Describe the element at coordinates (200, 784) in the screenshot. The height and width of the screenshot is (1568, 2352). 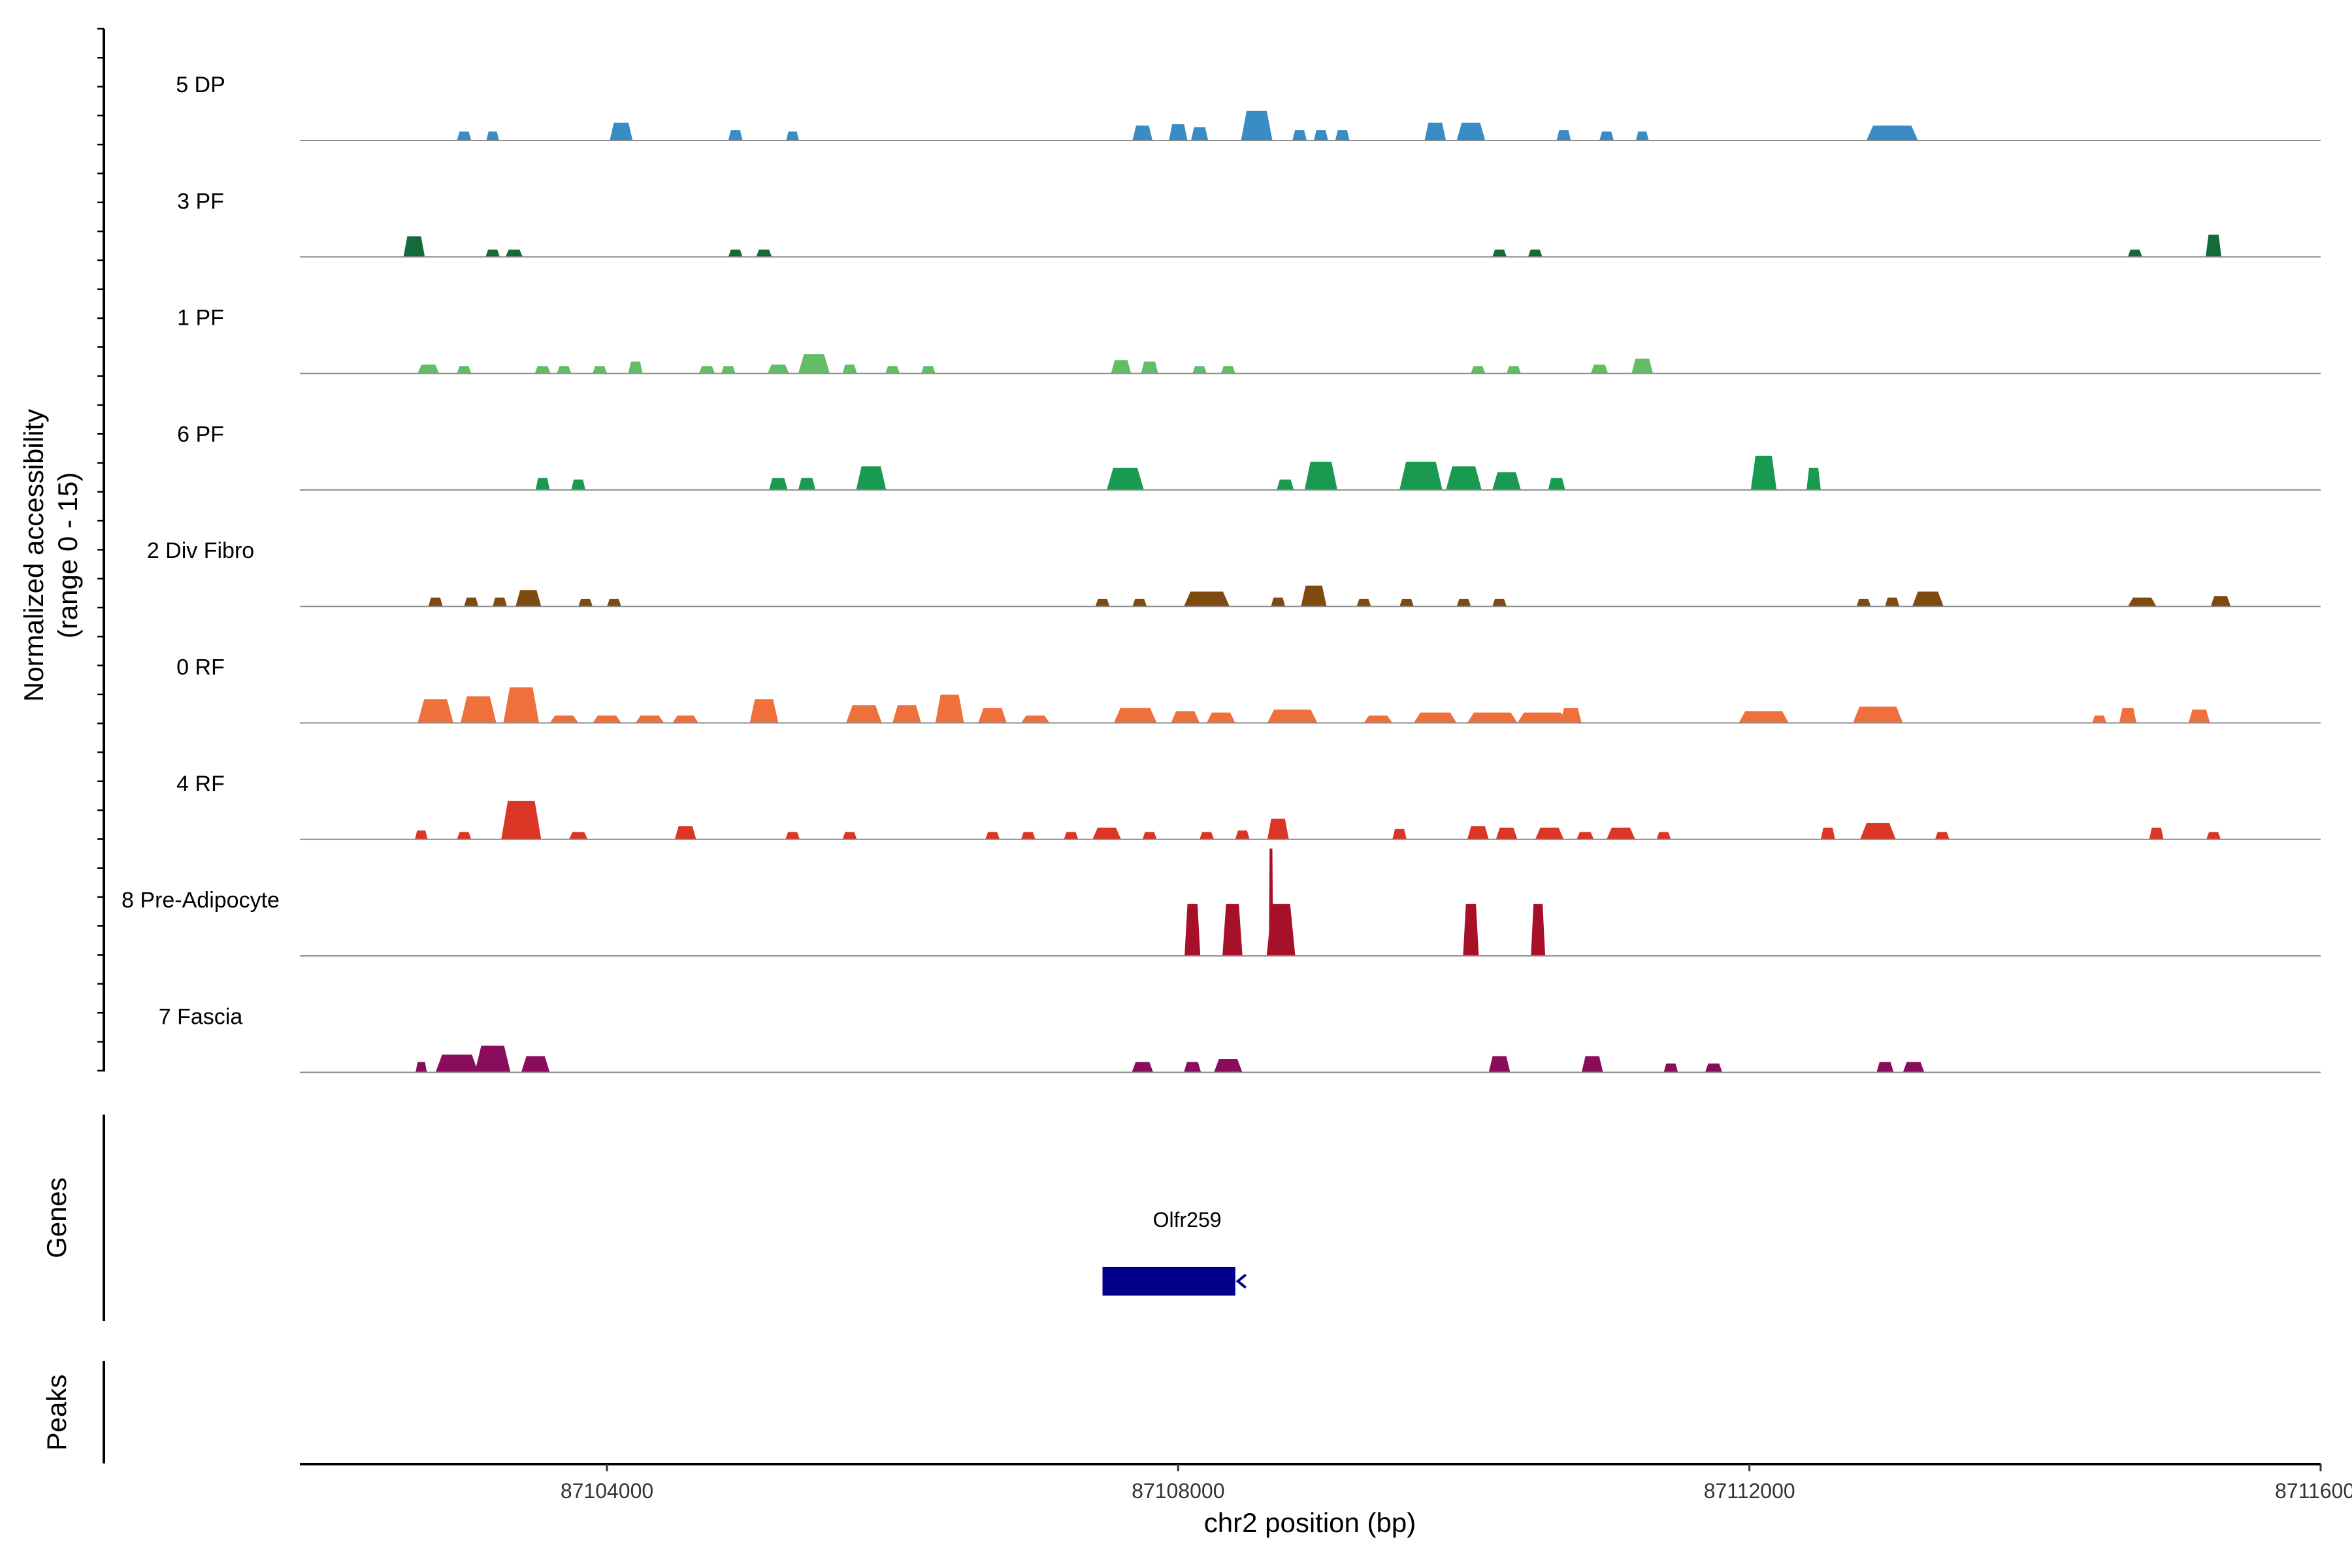
I see `track-label-4-rf: 4 RF` at that location.